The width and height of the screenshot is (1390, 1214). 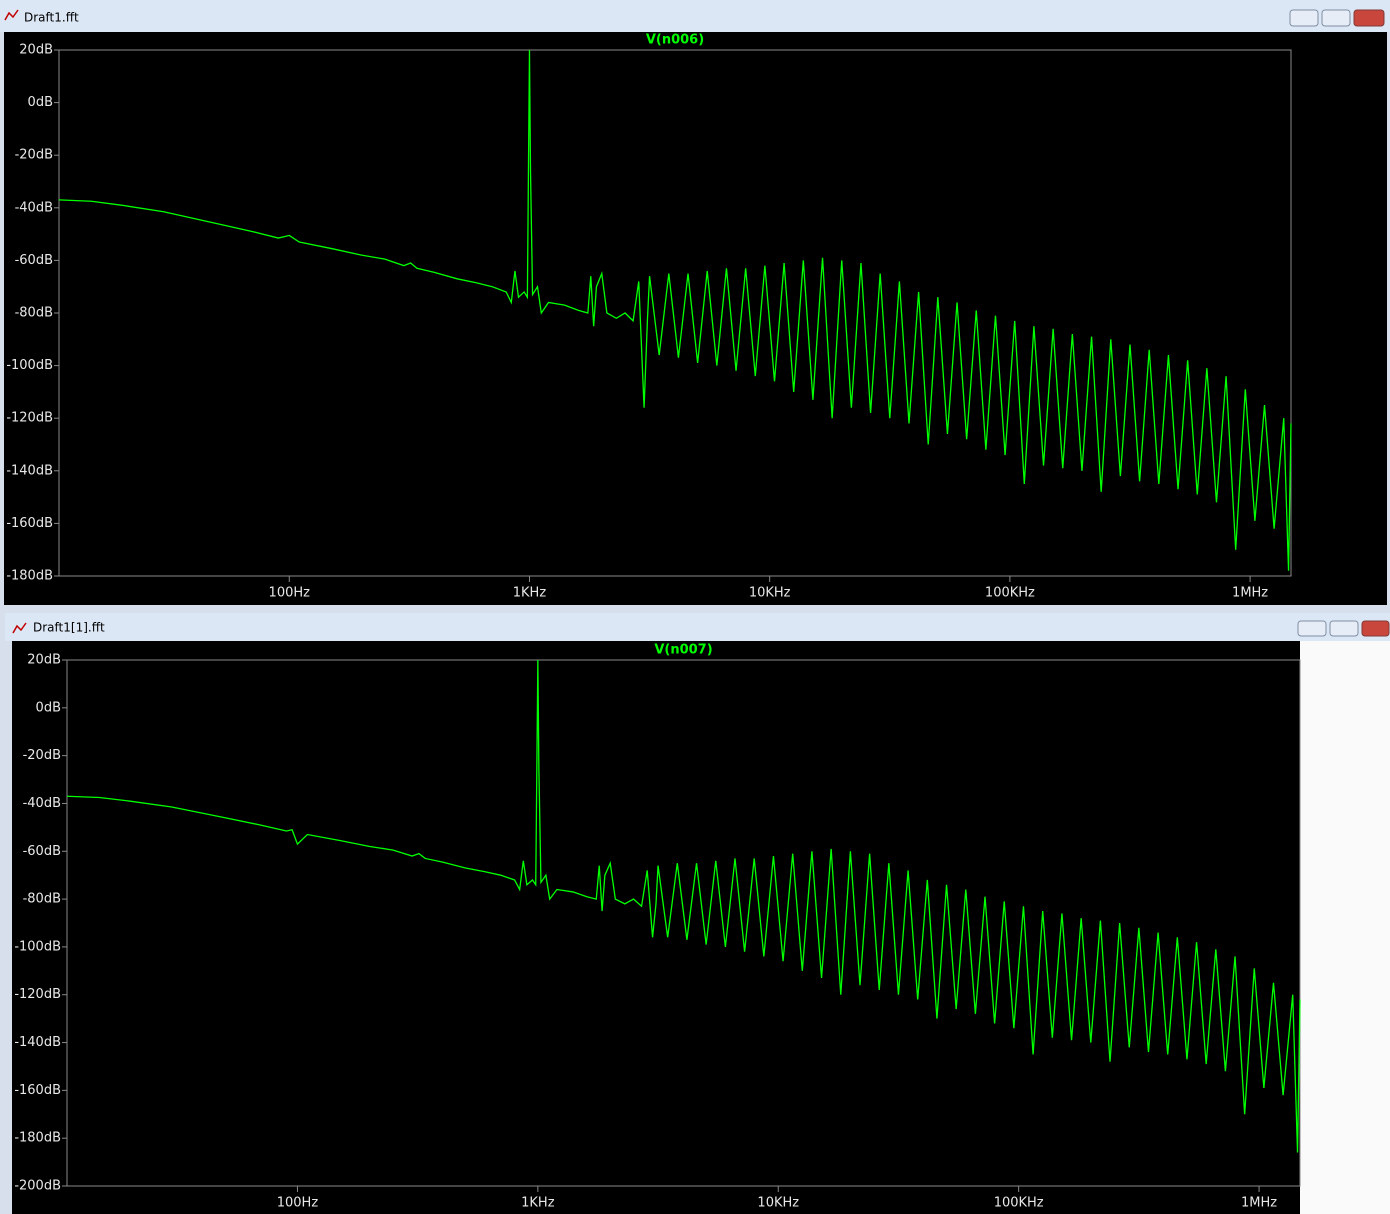 I want to click on y-tick-label: -200dB, so click(x=37, y=1186).